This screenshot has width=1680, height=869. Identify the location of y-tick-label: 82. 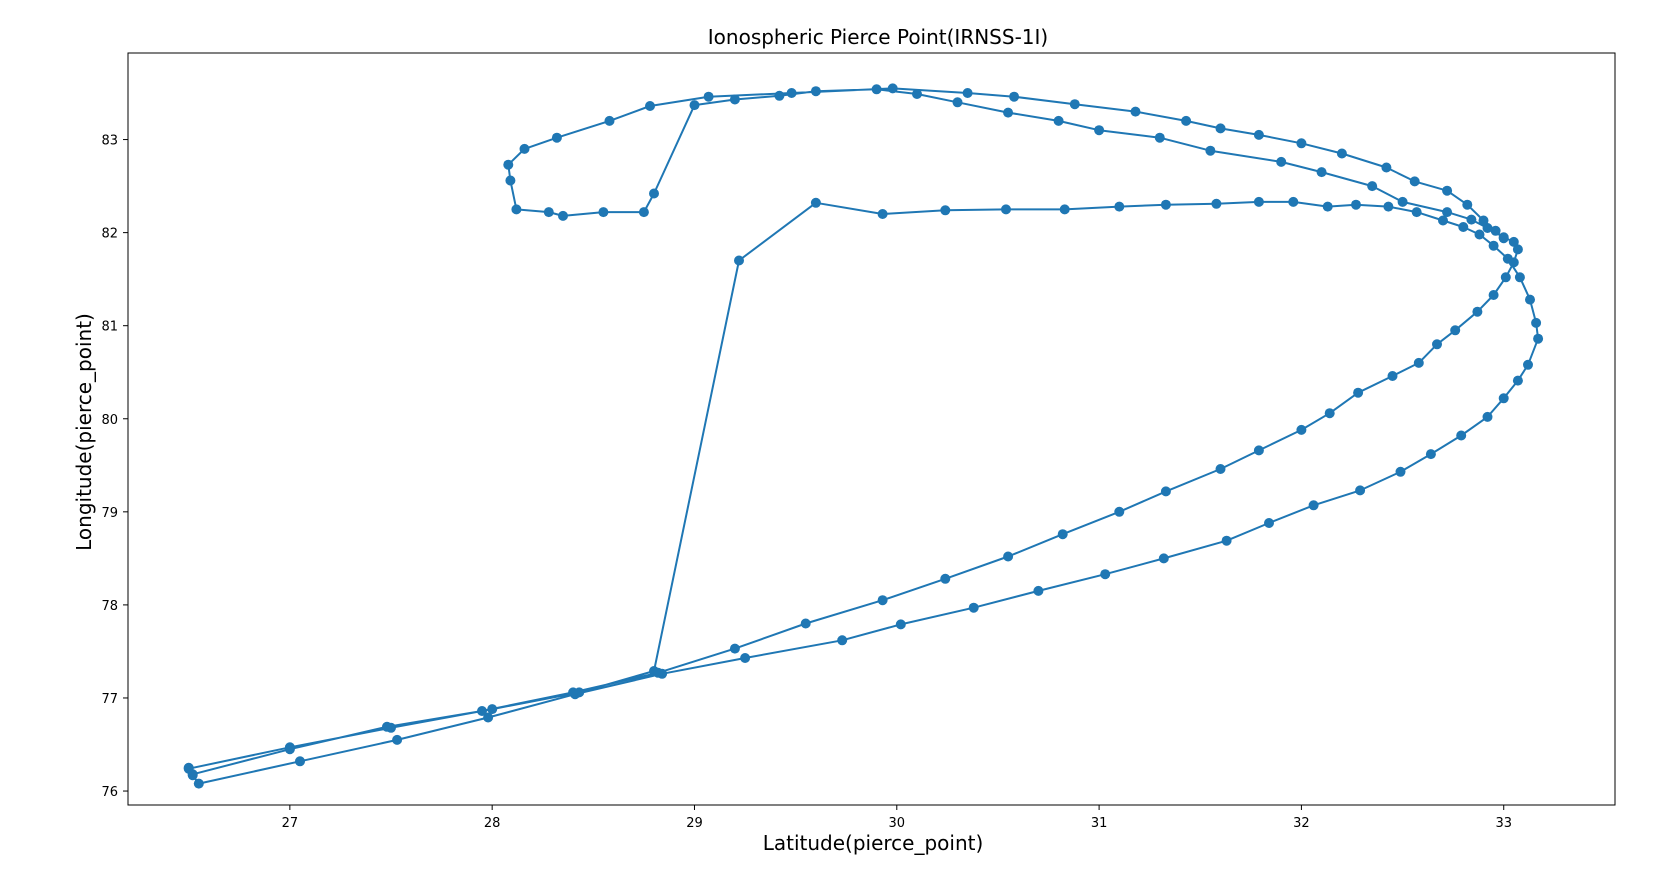
(109, 234).